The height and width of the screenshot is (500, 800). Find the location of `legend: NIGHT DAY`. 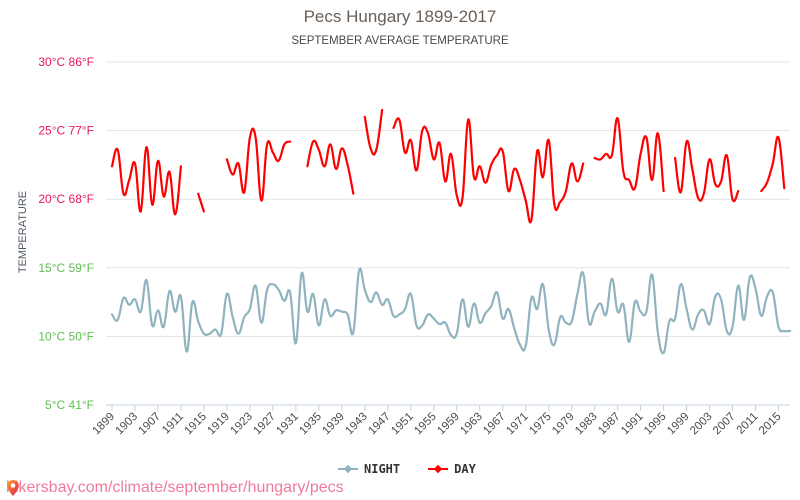

legend: NIGHT DAY is located at coordinates (407, 469).